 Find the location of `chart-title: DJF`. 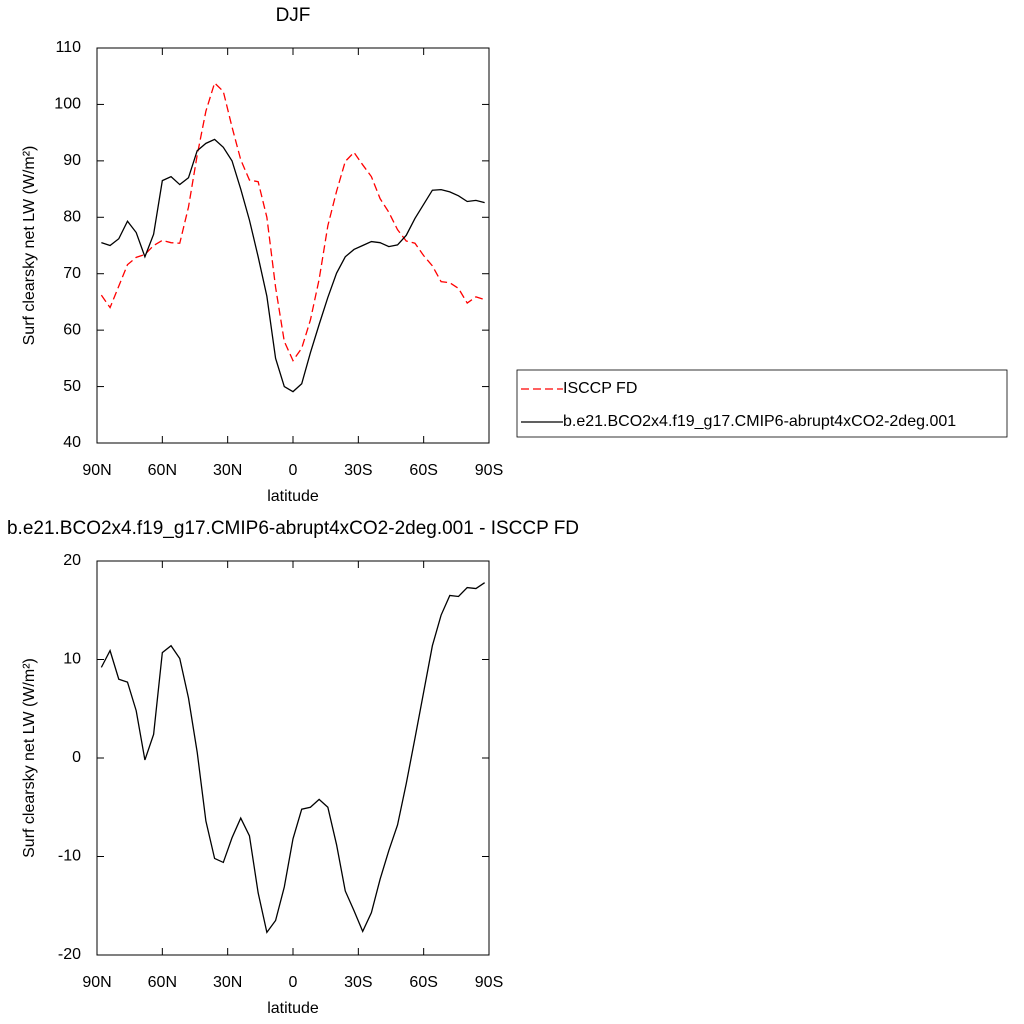

chart-title: DJF is located at coordinates (293, 15).